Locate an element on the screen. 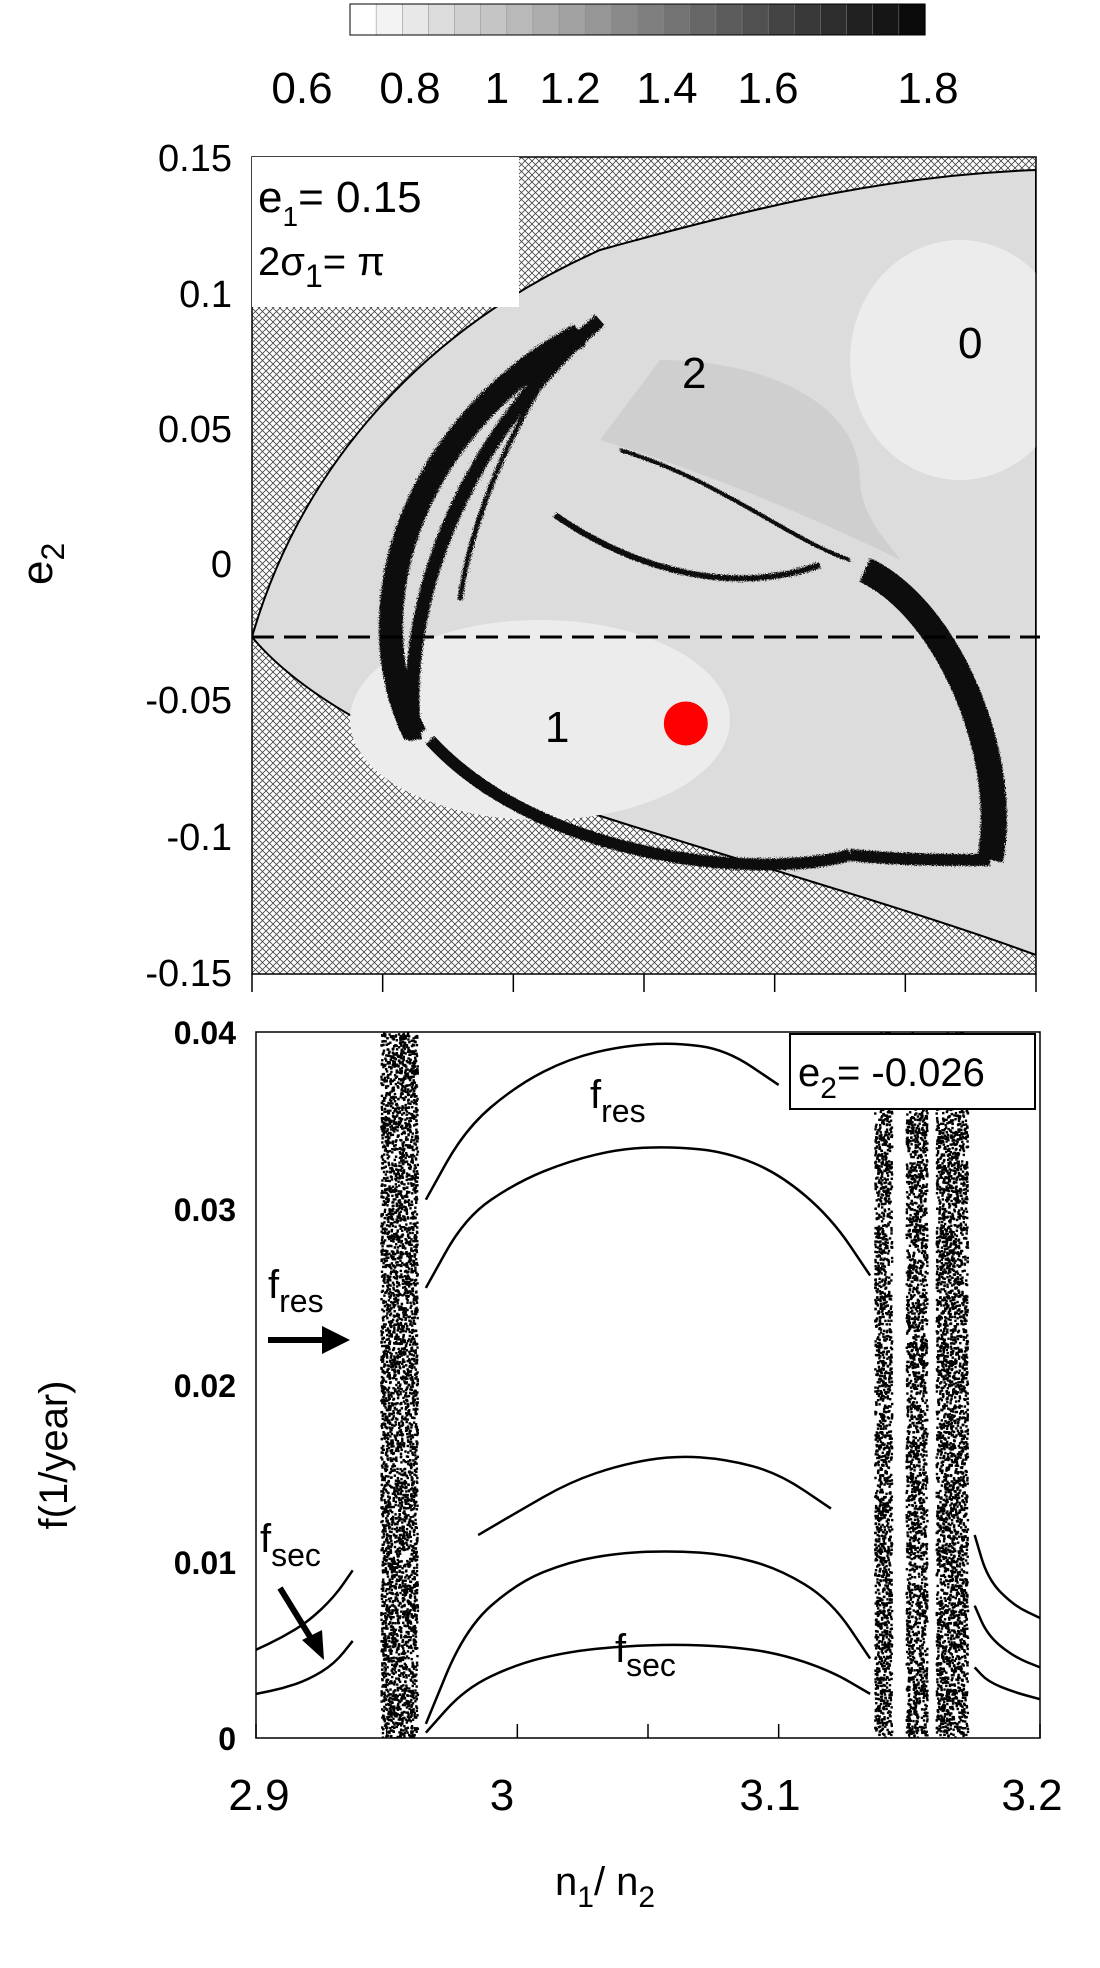 This screenshot has height=1968, width=1100. region-2-shade is located at coordinates (750, 460).